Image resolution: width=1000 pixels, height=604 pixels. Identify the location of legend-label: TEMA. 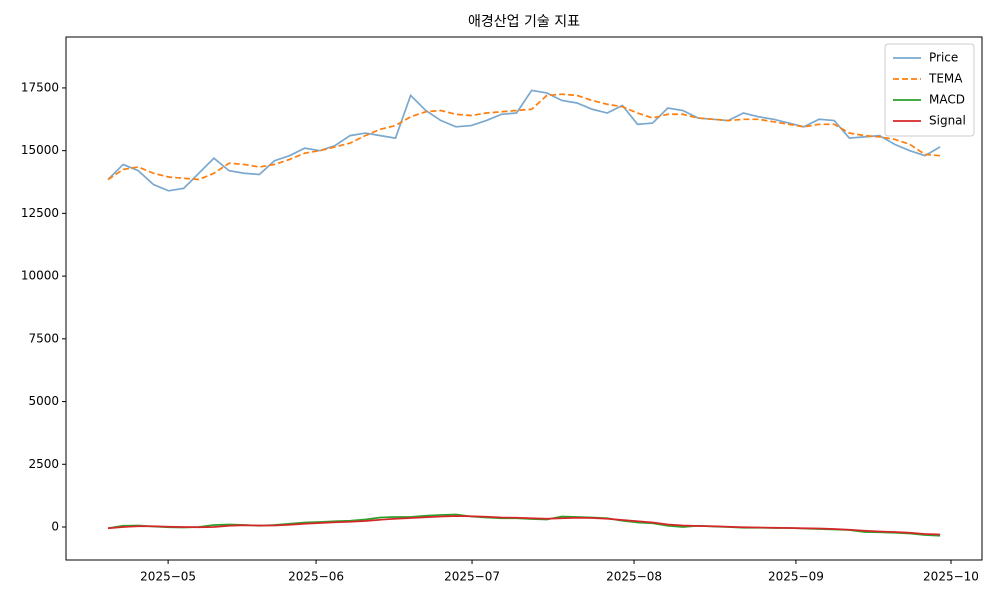
(945, 79).